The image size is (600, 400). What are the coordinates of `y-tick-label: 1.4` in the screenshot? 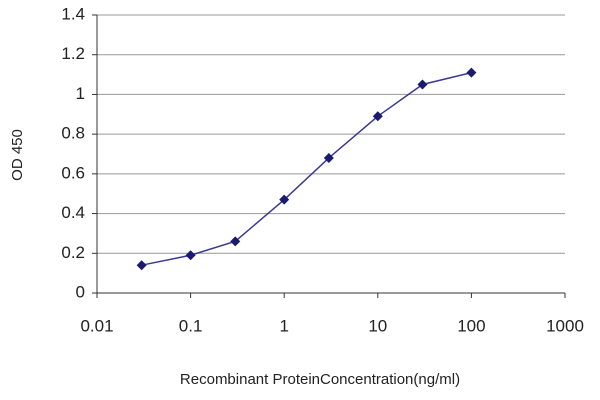 It's located at (73, 13).